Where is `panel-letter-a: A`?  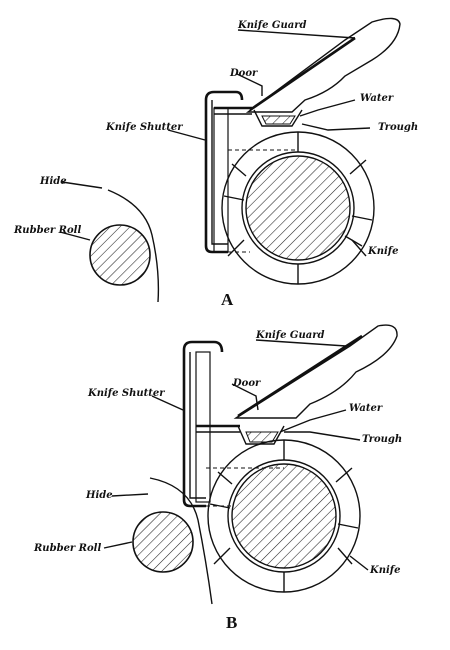 panel-letter-a: A is located at coordinates (227, 299).